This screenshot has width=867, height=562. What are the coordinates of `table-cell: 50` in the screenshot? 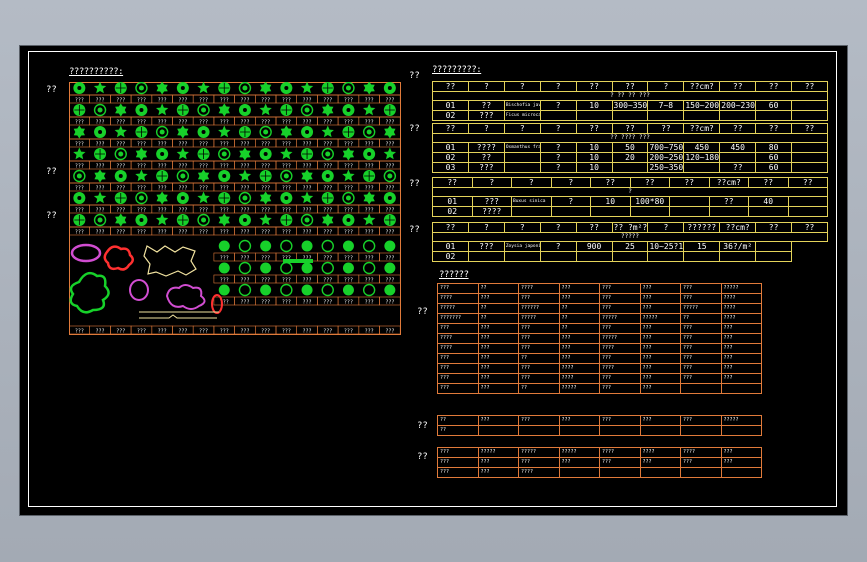 It's located at (630, 147).